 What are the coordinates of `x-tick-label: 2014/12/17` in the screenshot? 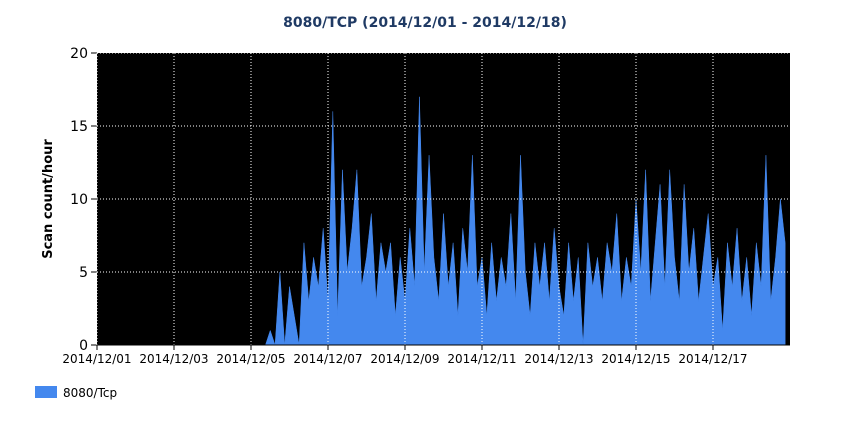 It's located at (712, 359).